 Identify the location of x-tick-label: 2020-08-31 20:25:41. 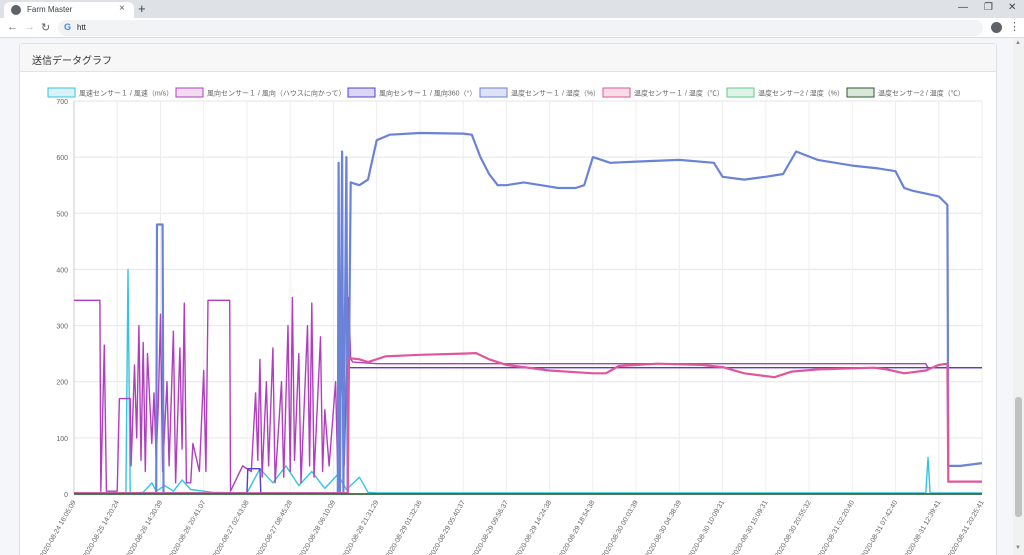
(966, 527).